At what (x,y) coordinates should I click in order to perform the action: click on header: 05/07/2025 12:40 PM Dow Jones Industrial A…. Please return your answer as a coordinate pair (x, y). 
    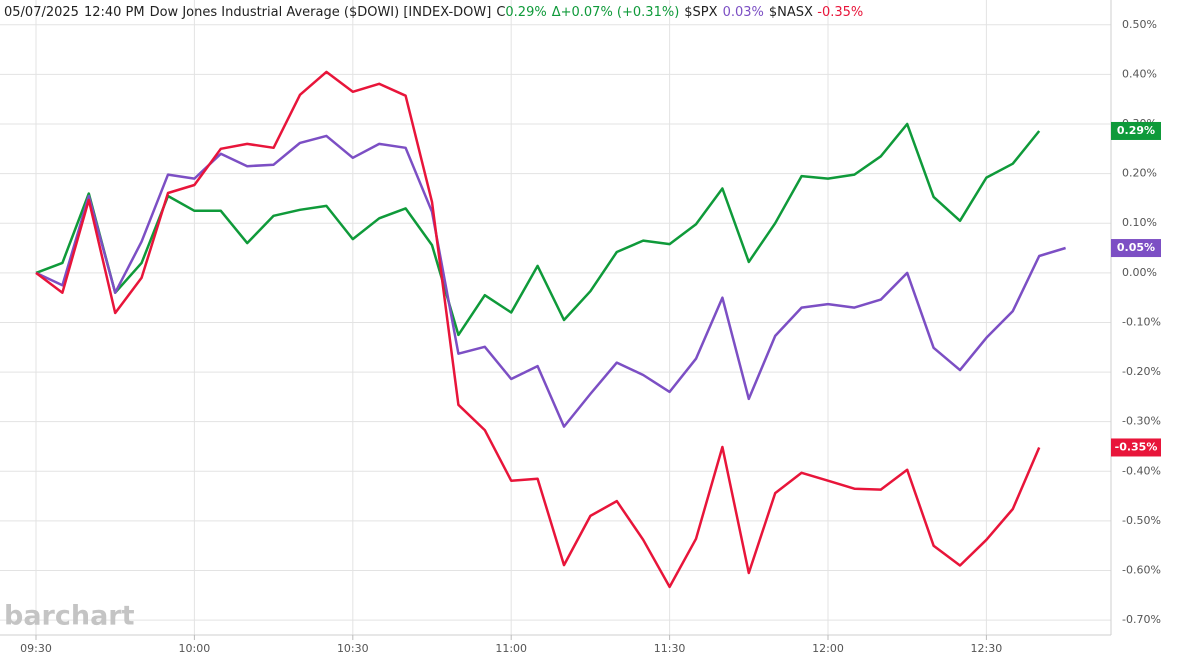
    Looking at the image, I should click on (433, 12).